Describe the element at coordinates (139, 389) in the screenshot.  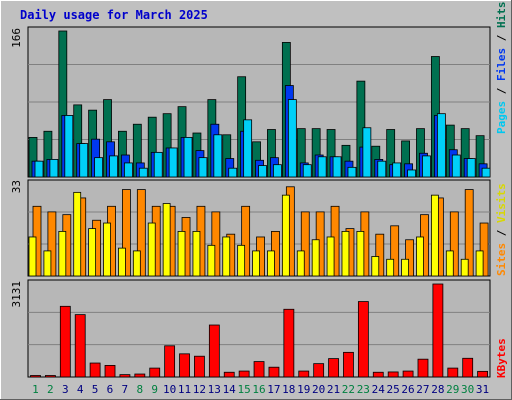
I see `day-label-8: 8` at that location.